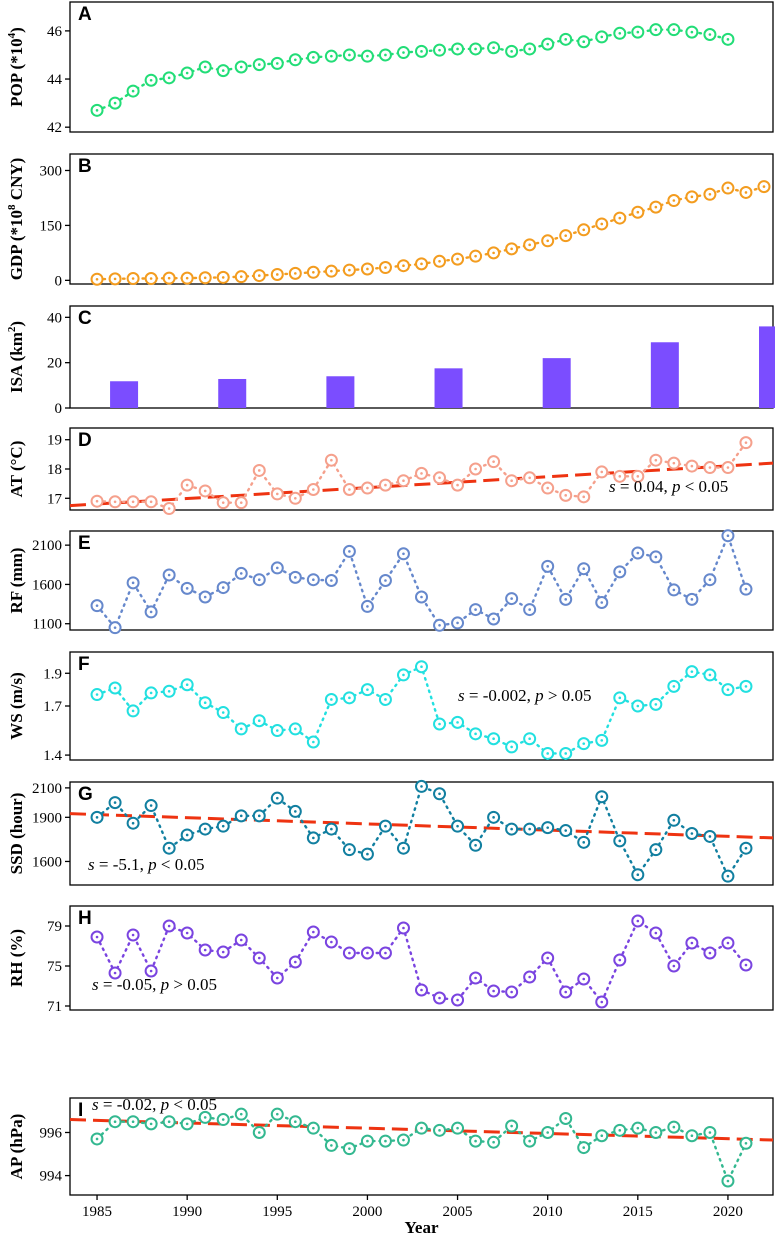 Image resolution: width=775 pixels, height=1238 pixels. I want to click on y-tick-label: 75, so click(54, 967).